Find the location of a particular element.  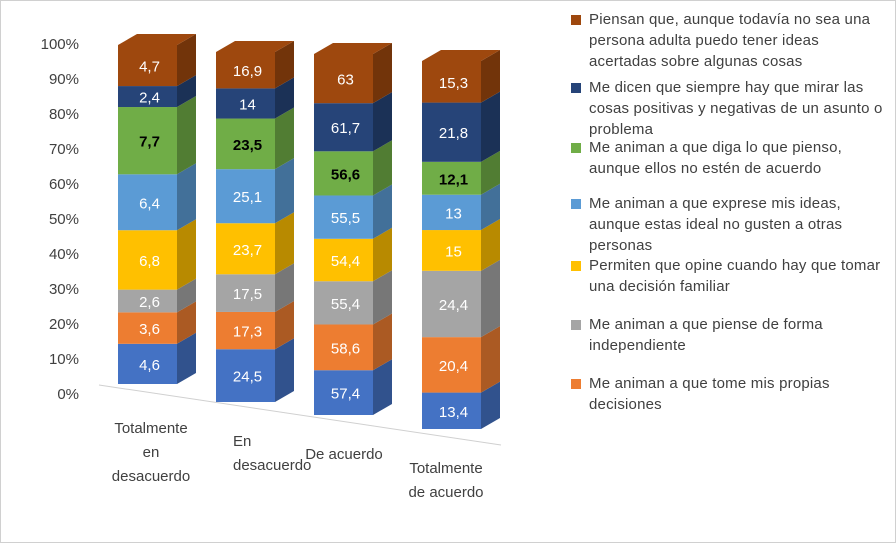

data-label: 63 is located at coordinates (345, 80).